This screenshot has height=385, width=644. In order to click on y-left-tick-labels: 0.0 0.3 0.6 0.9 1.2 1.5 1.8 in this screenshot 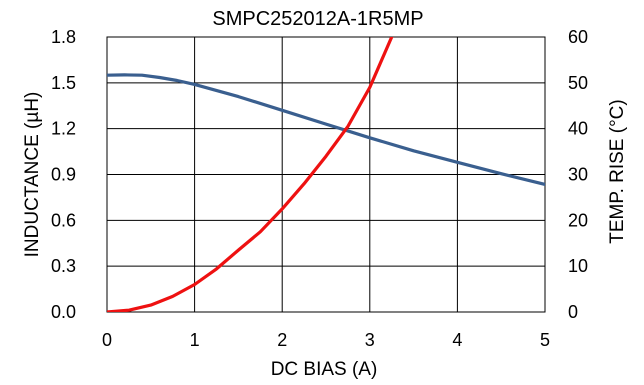, I will do `click(63, 174)`.